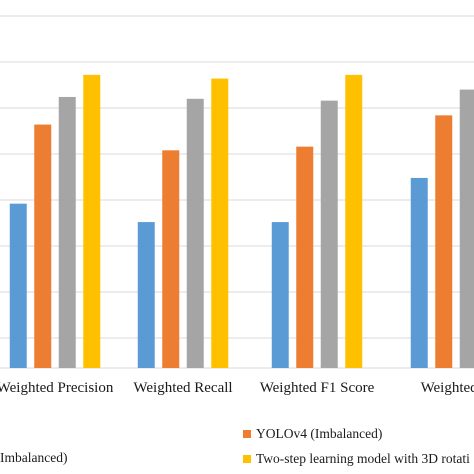 The image size is (474, 474). I want to click on x-tick-label: Weighted Precision, so click(57, 388).